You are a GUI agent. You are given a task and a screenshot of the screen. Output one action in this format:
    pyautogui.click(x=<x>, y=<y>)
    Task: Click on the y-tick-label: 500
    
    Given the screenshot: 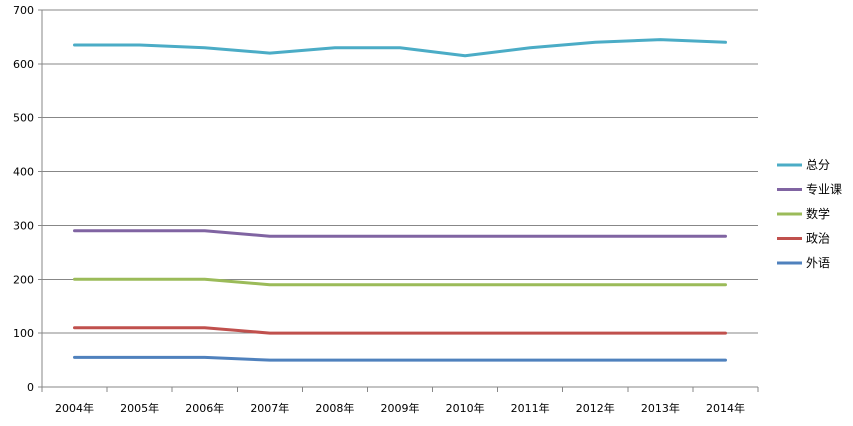 What is the action you would take?
    pyautogui.click(x=23, y=118)
    